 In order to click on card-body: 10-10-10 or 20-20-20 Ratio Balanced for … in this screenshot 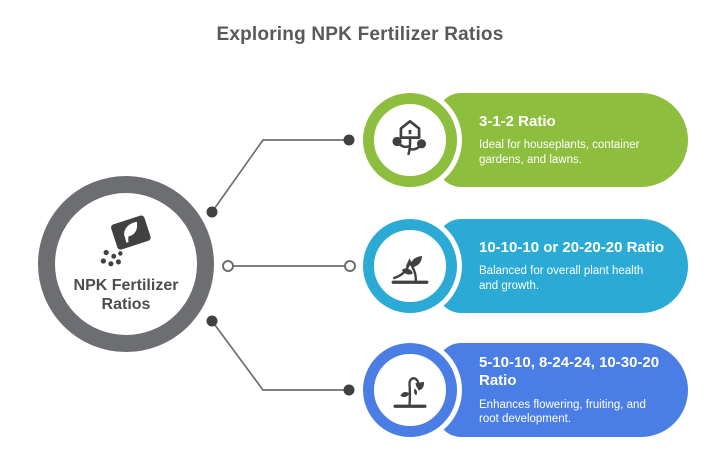, I will do `click(562, 266)`.